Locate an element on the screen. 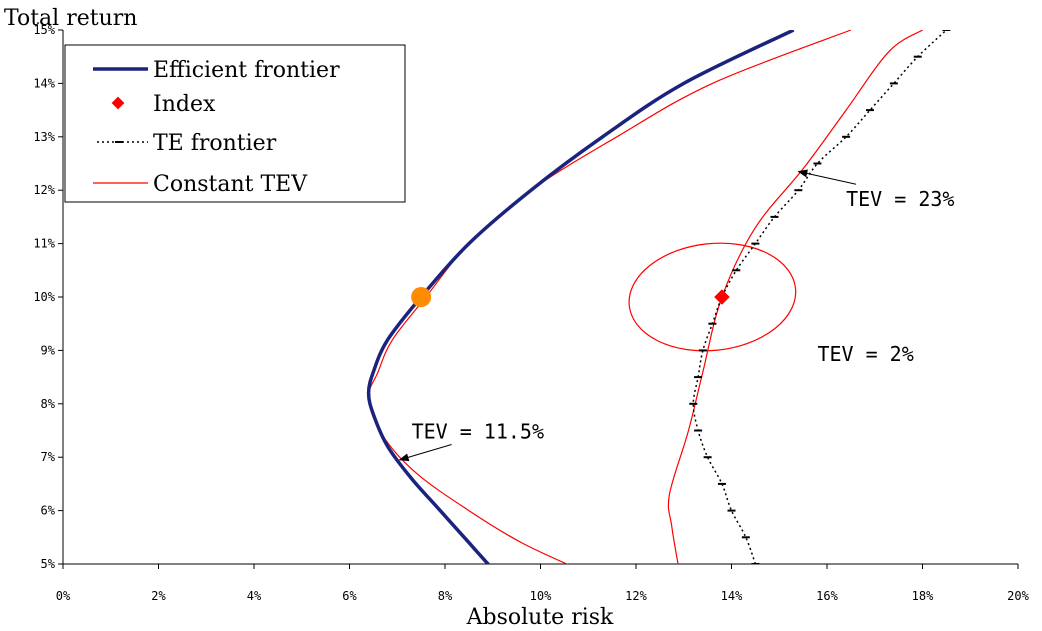 The image size is (1042, 631). y-tick-label: 12% is located at coordinates (44, 190).